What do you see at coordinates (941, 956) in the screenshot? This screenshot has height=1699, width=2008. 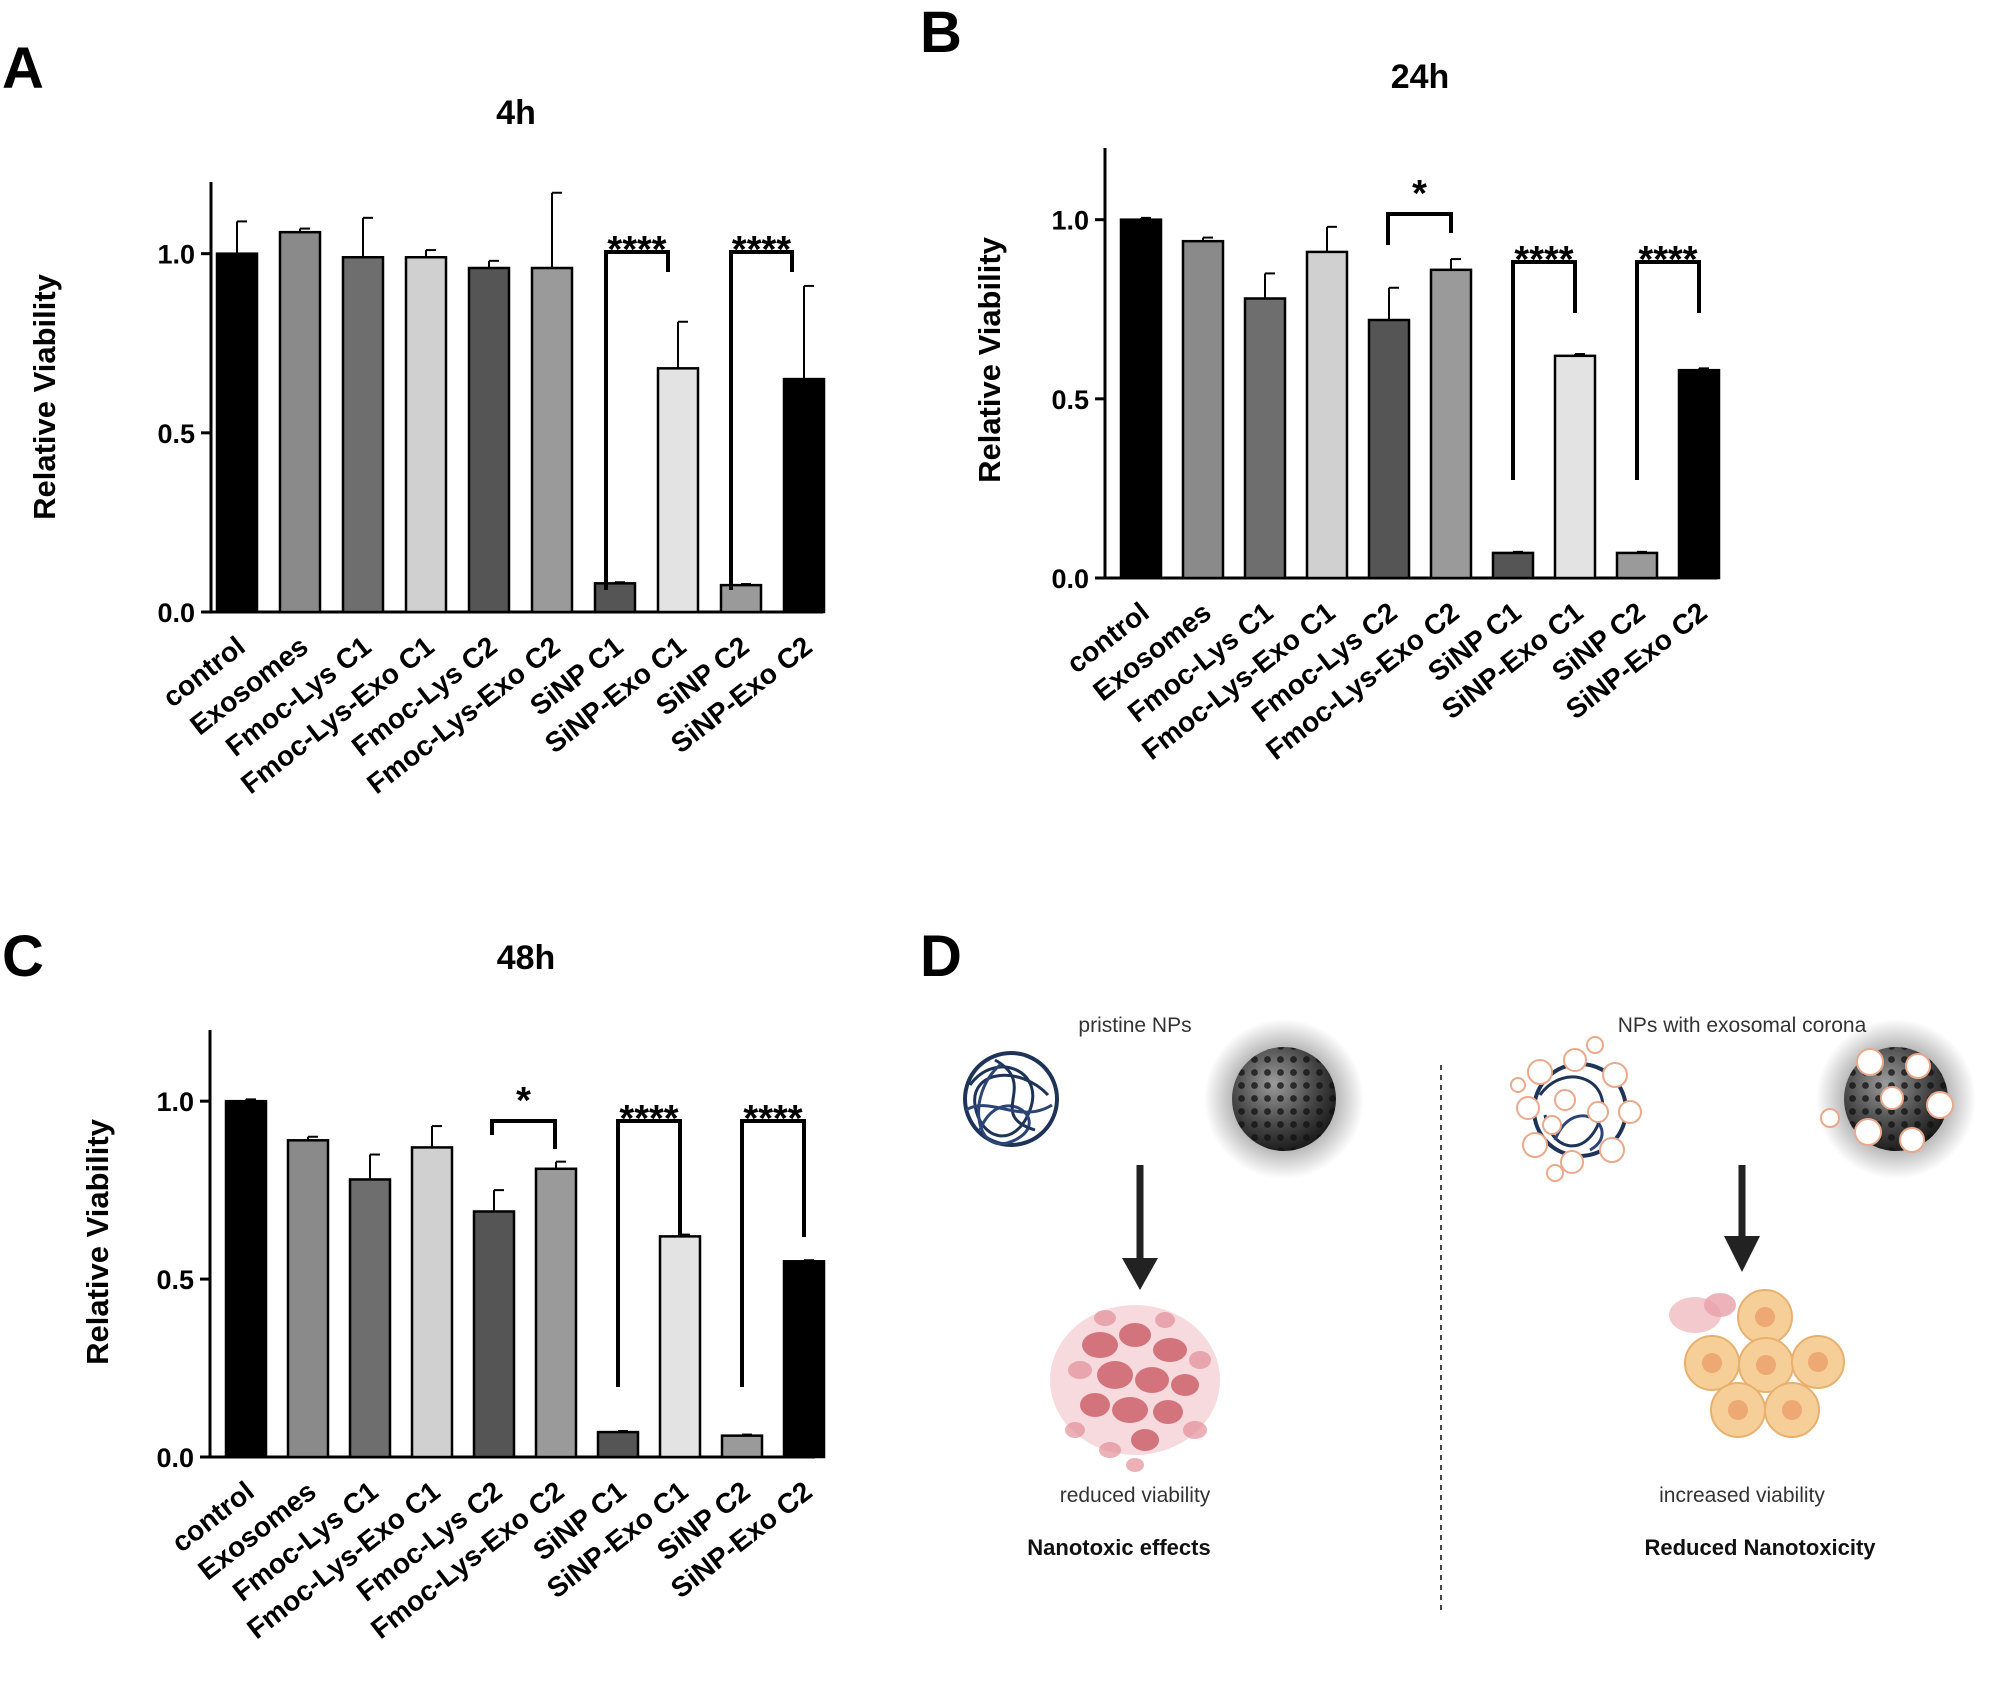 I see `panel-letter-d: D` at bounding box center [941, 956].